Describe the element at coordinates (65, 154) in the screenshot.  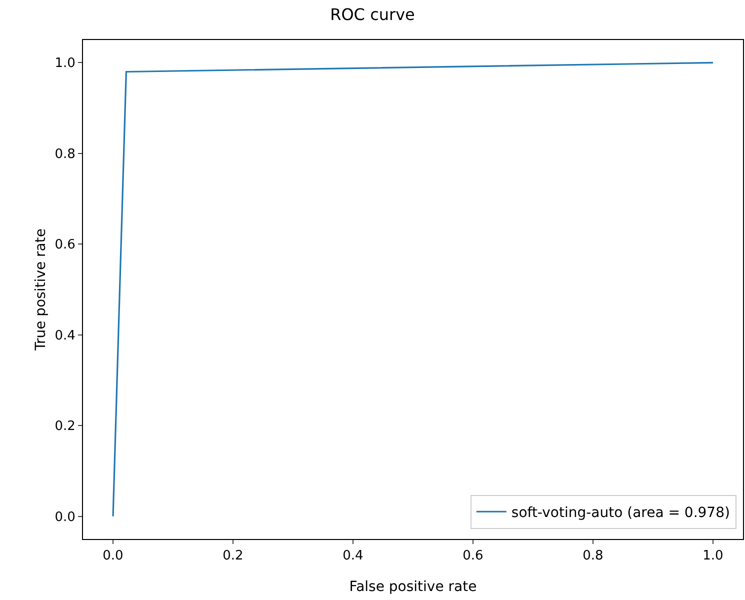
I see `y-tick-label: 0.8` at that location.